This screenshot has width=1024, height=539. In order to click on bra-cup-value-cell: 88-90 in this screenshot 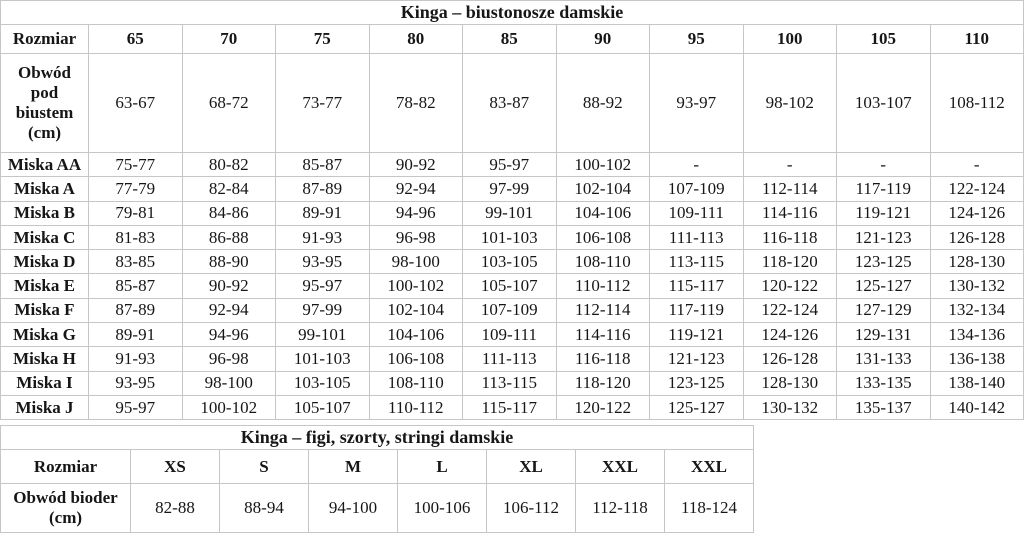, I will do `click(228, 262)`.